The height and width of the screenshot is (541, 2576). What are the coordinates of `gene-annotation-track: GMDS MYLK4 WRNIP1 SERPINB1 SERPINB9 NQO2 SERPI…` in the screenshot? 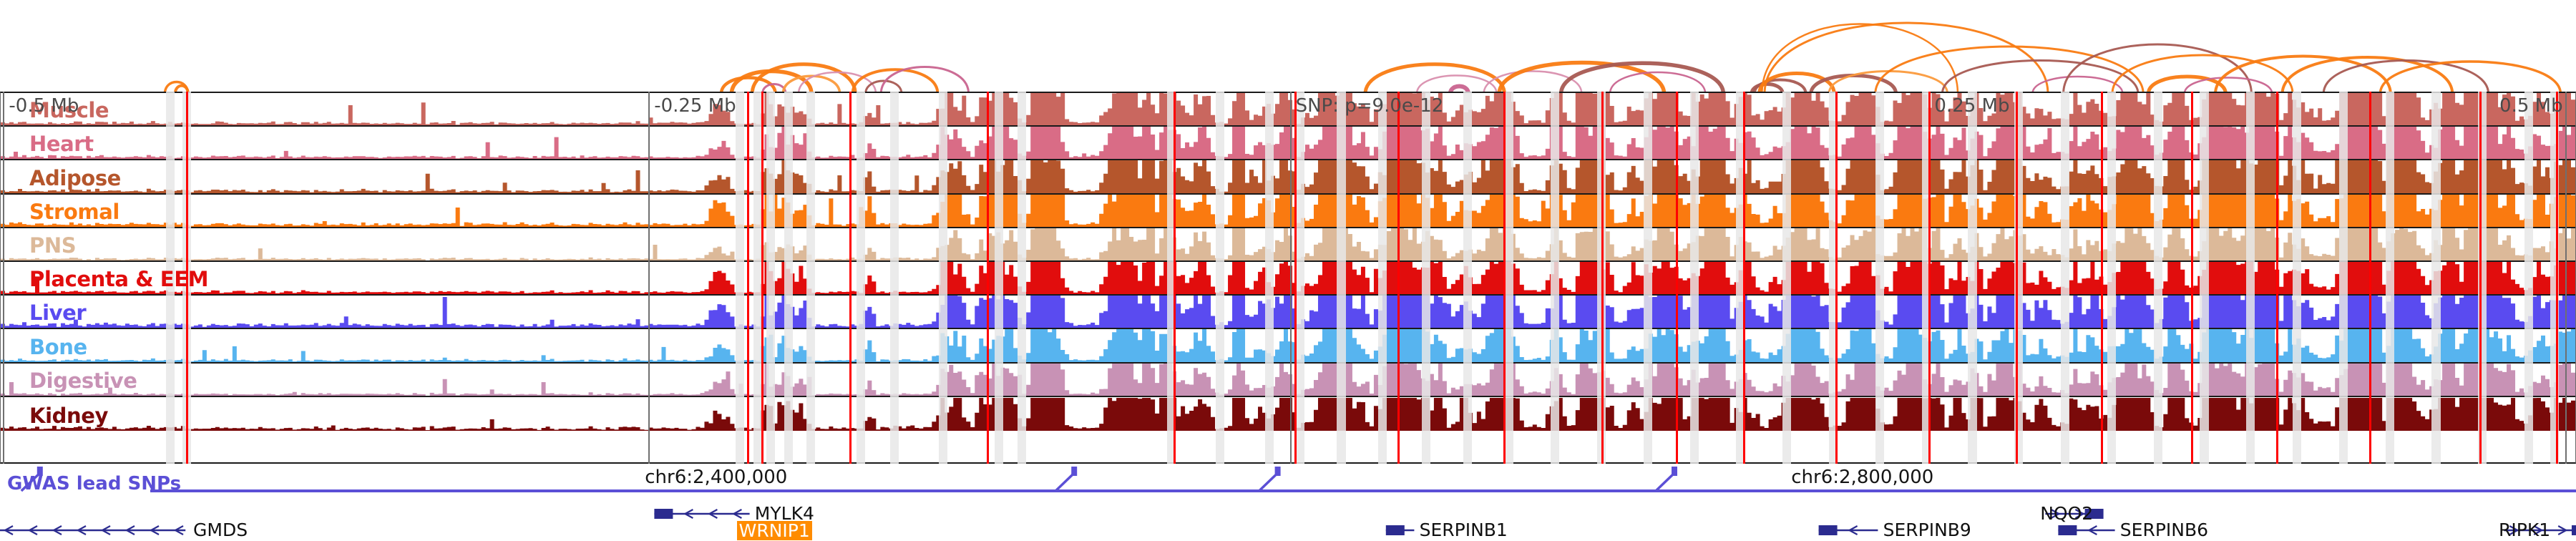 It's located at (1288, 520).